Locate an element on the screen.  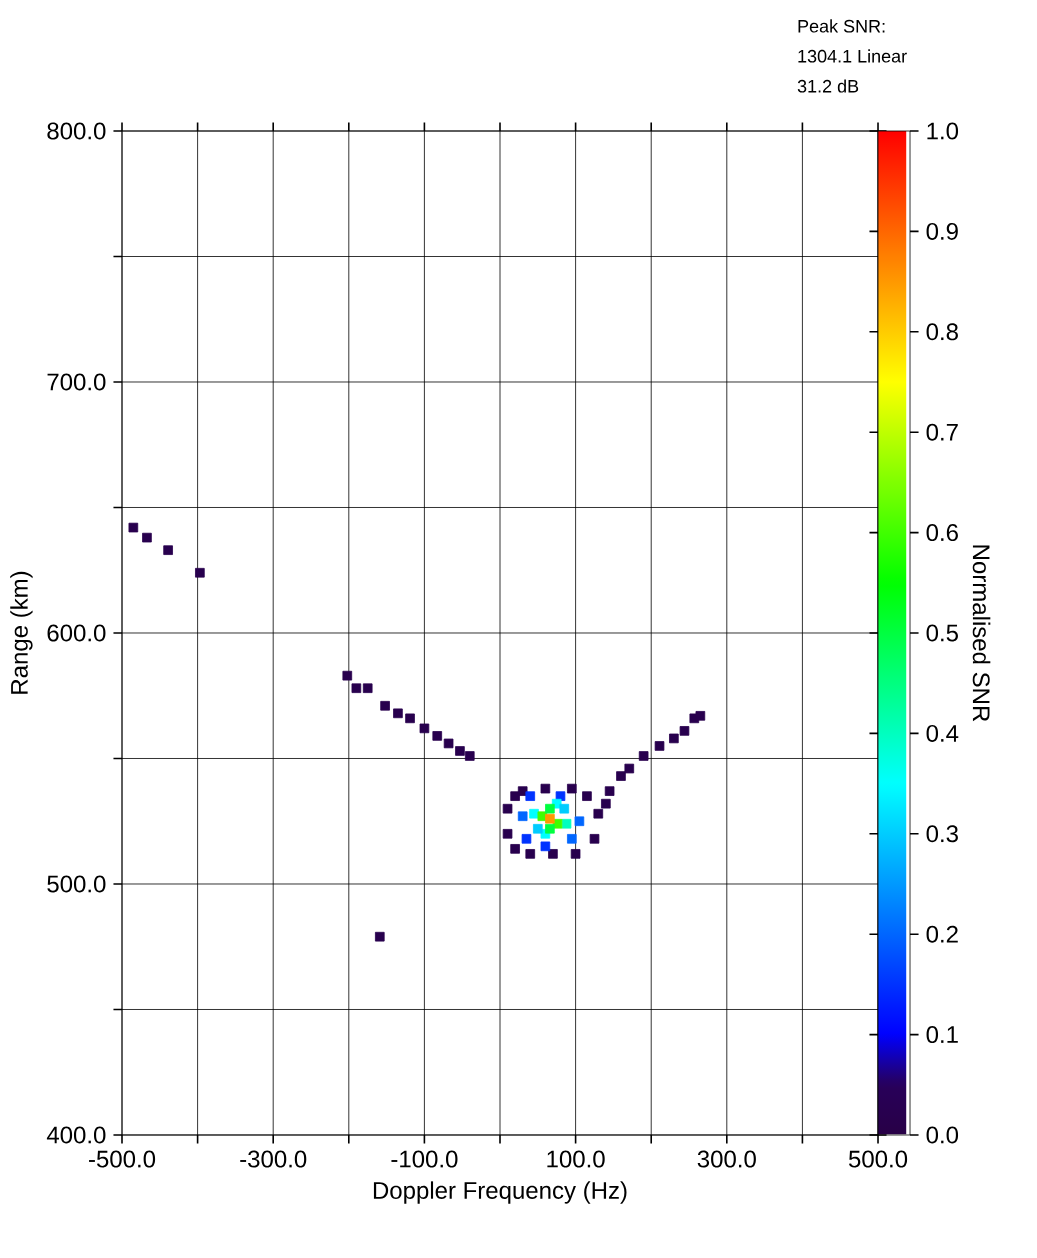
color-bar-label: 0.4 is located at coordinates (942, 733).